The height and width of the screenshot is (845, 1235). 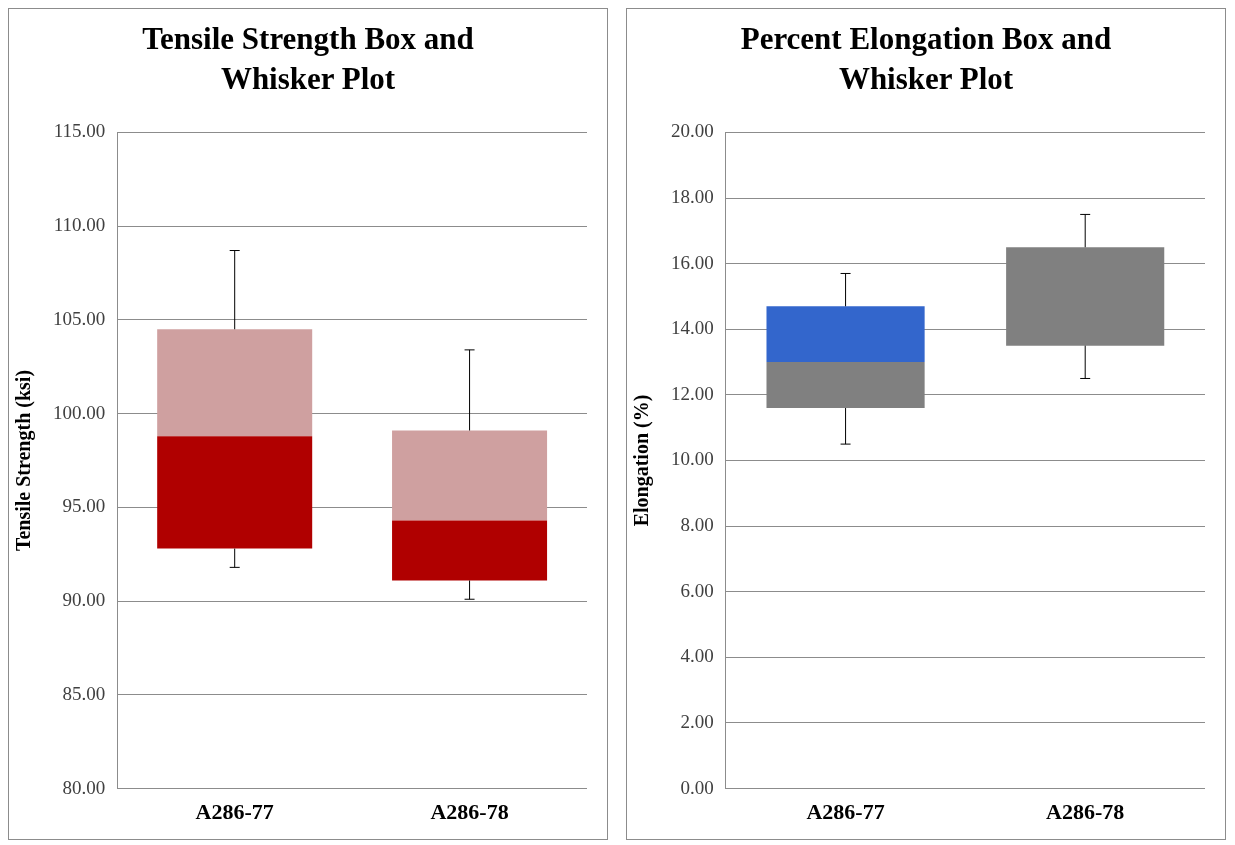 I want to click on y-tick-label: 100.00, so click(x=79, y=412).